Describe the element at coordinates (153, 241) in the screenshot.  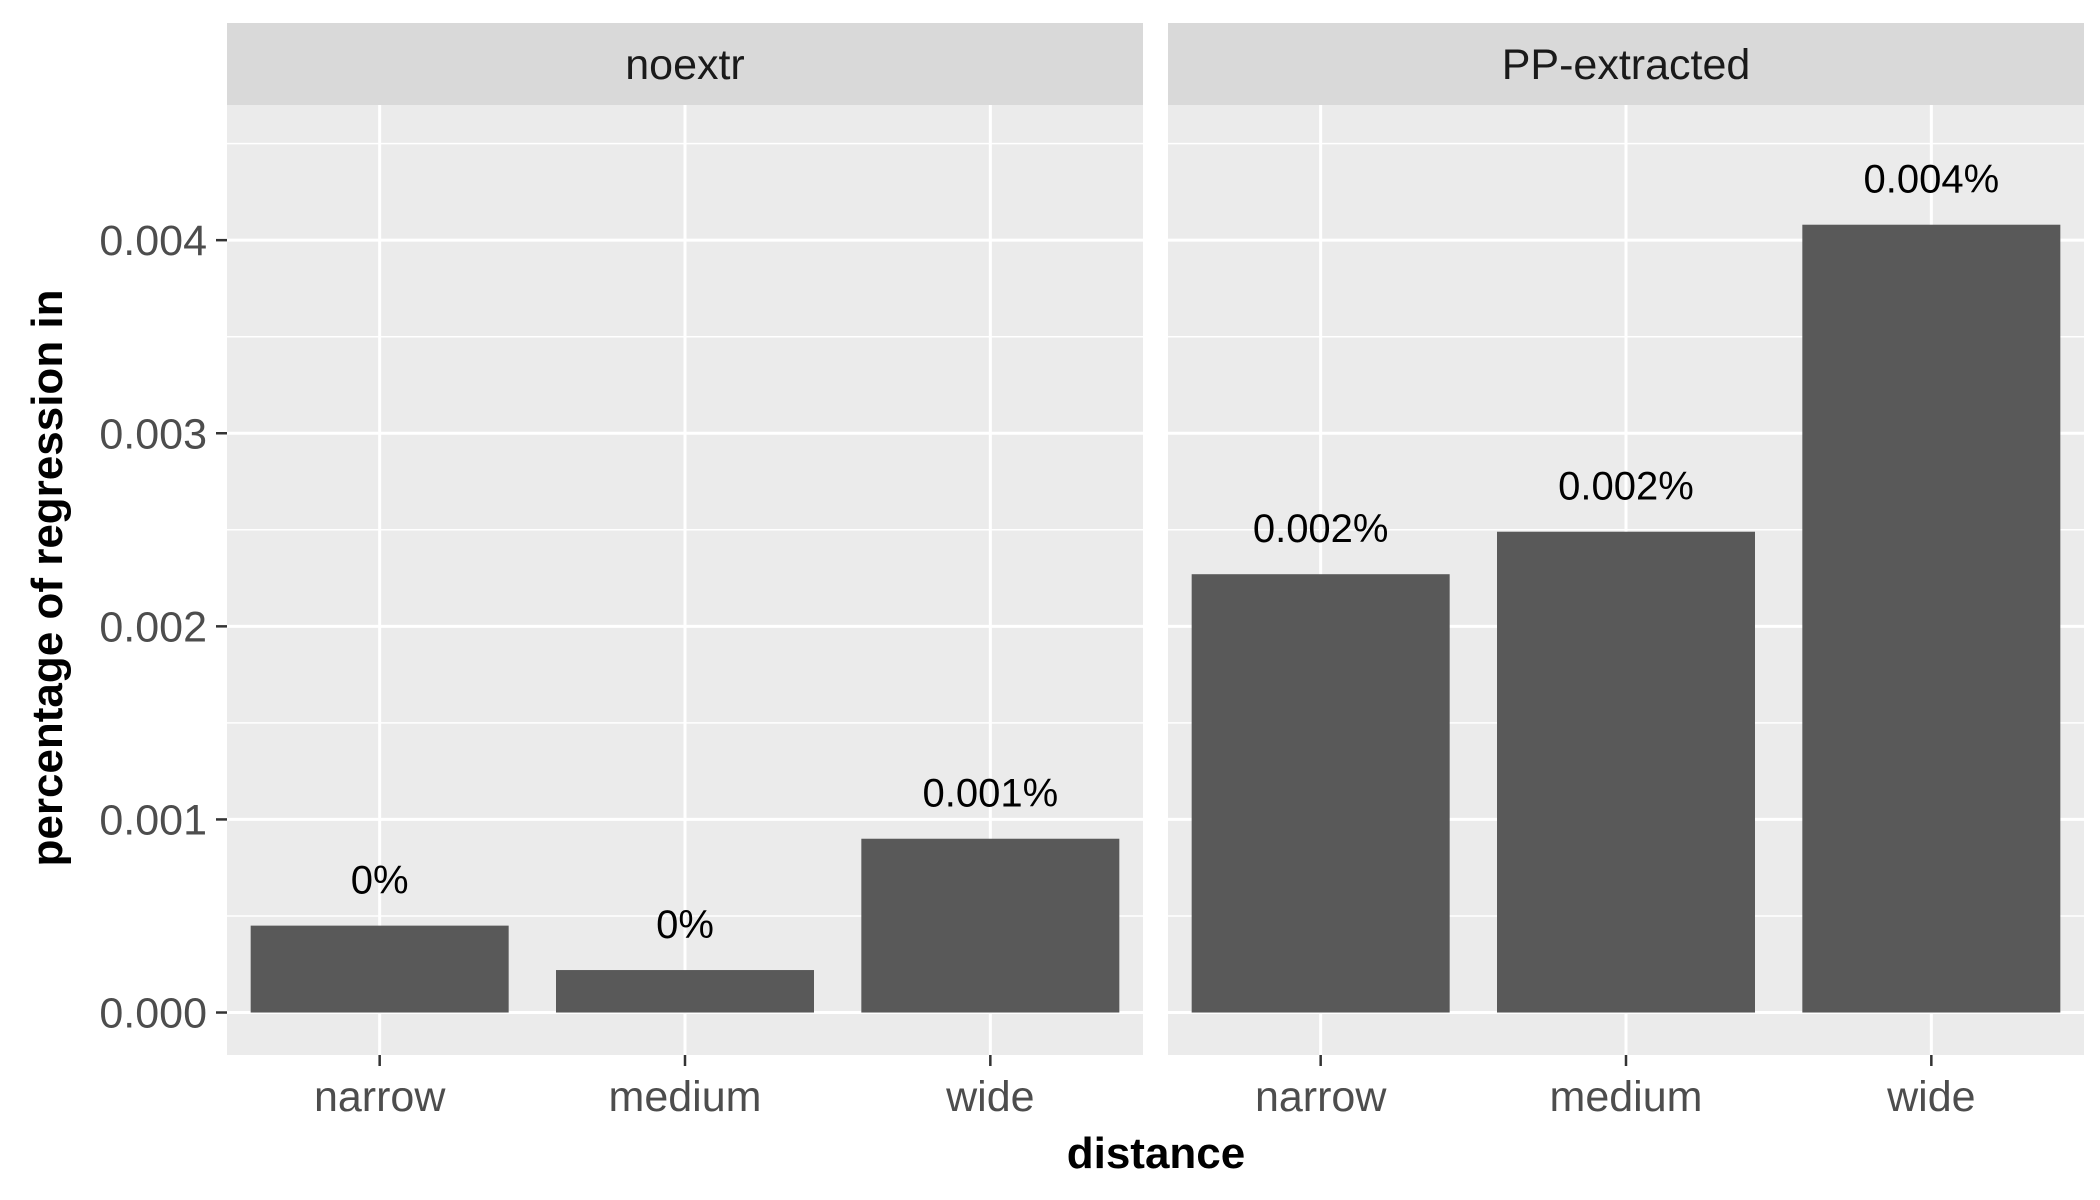
I see `y-tick-label: 0.004` at that location.